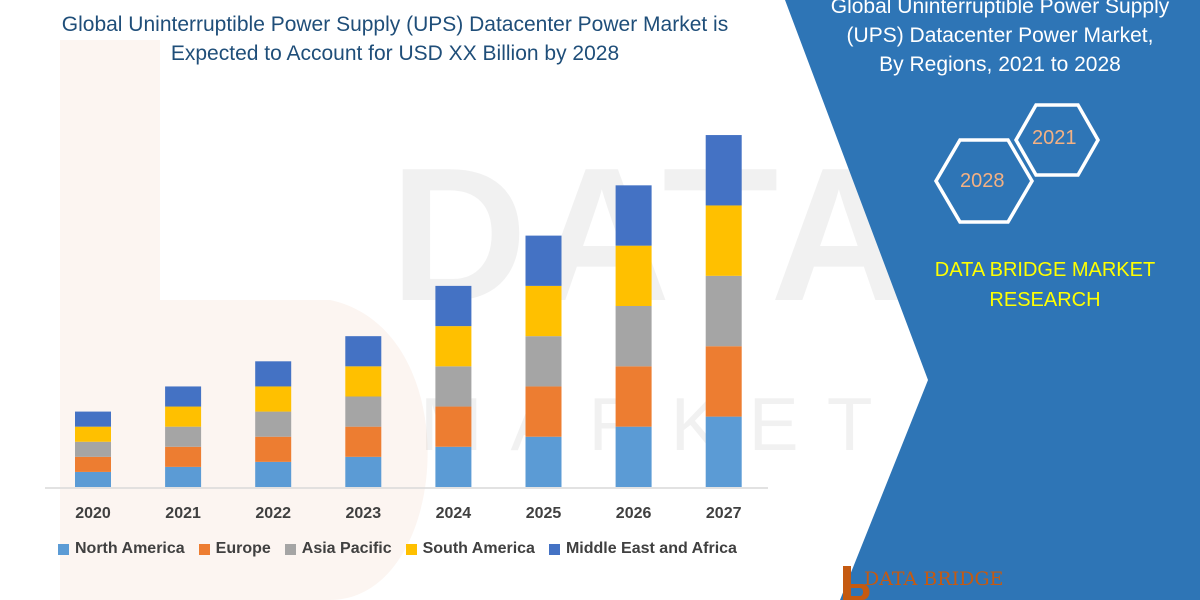 This screenshot has width=1200, height=600. I want to click on legend-label: Asia Pacific, so click(346, 548).